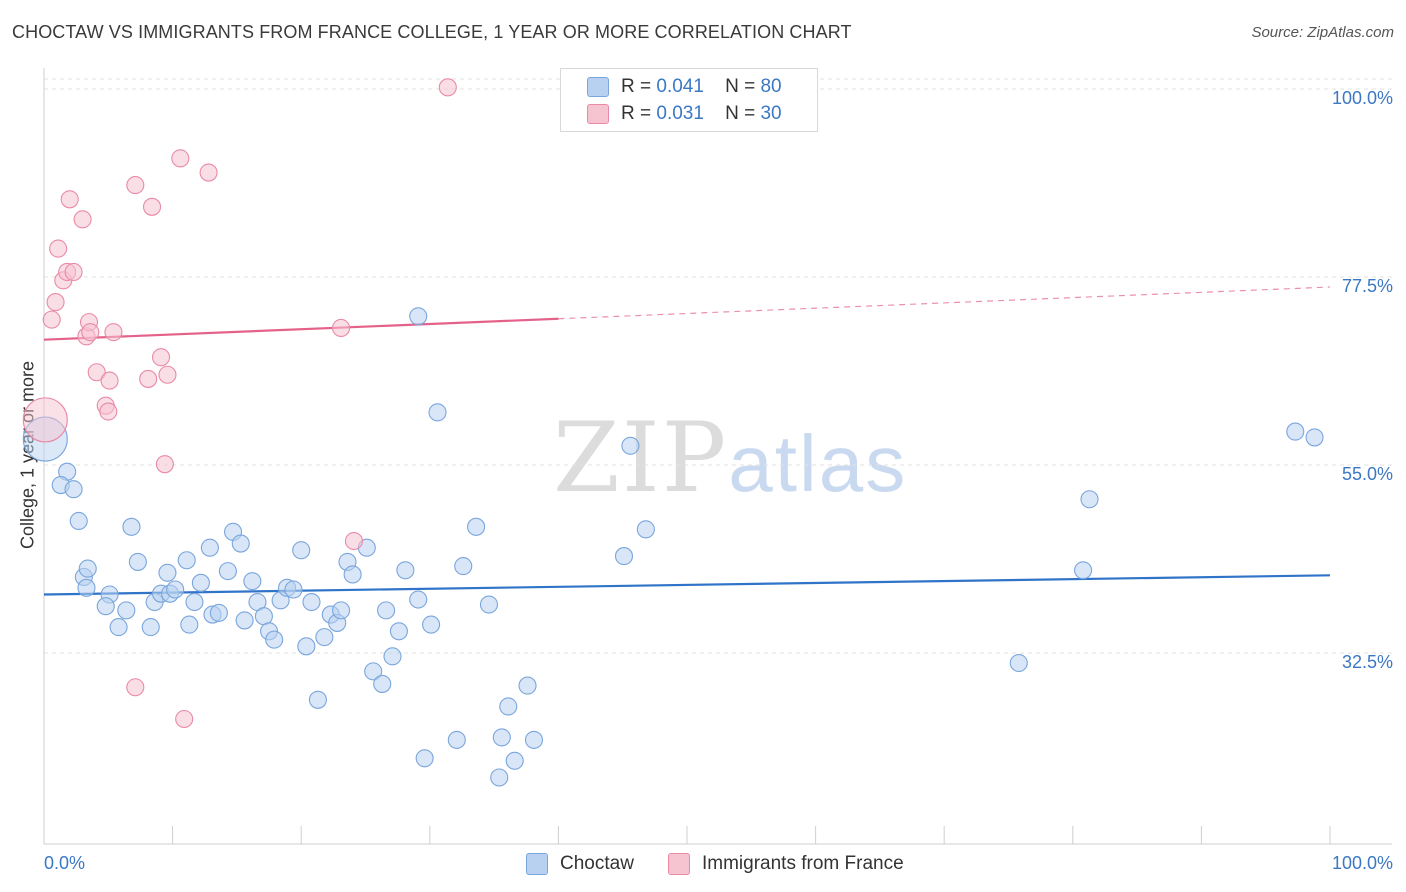 This screenshot has height=892, width=1406. I want to click on bottom-swatch-france, so click(679, 864).